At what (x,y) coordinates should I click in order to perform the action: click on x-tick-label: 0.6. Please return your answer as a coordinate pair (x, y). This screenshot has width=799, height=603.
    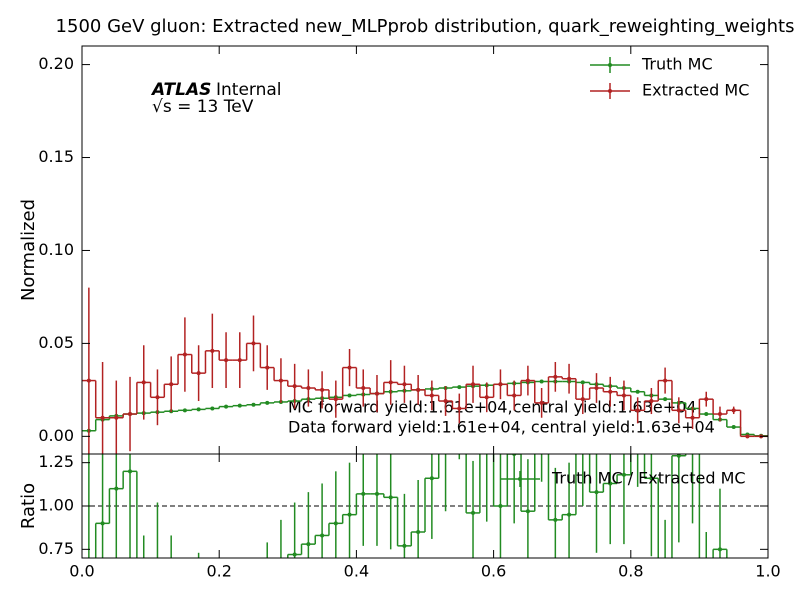
    Looking at the image, I should click on (493, 571).